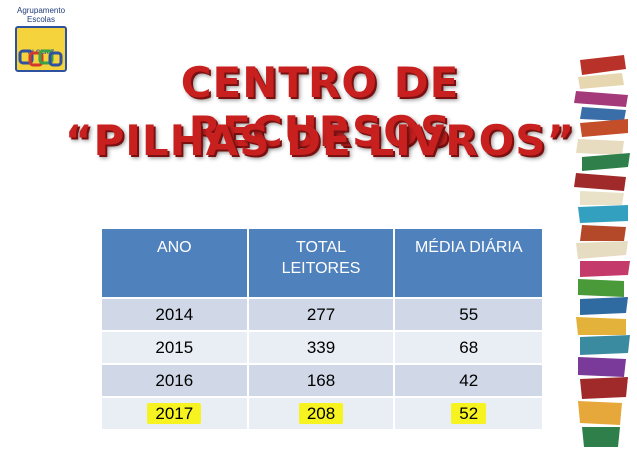 This screenshot has width=637, height=467. What do you see at coordinates (40, 19) in the screenshot?
I see `logo-line2: Escolas` at bounding box center [40, 19].